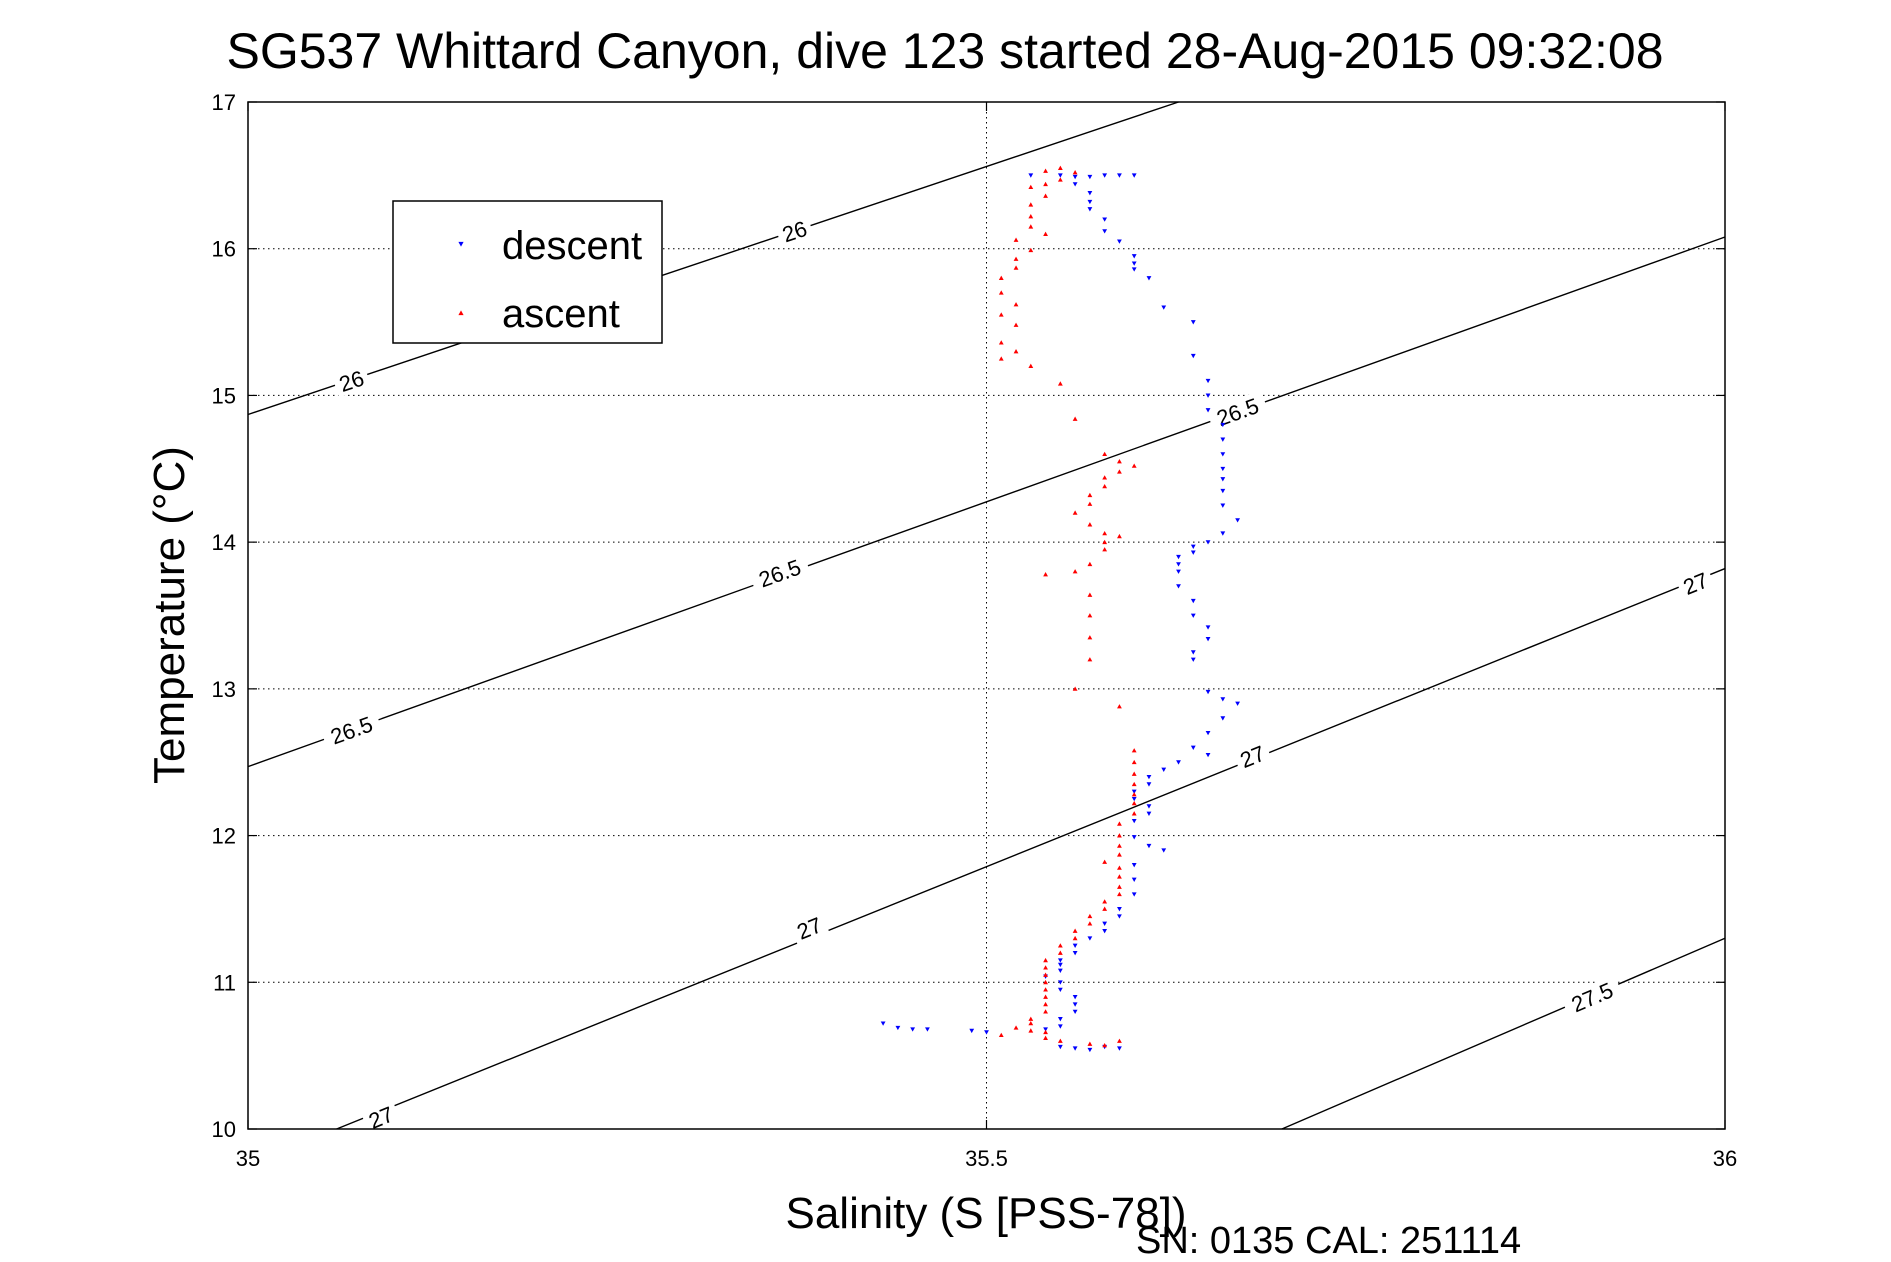 This screenshot has height=1262, width=1891. I want to click on data-points, so click(1060, 609).